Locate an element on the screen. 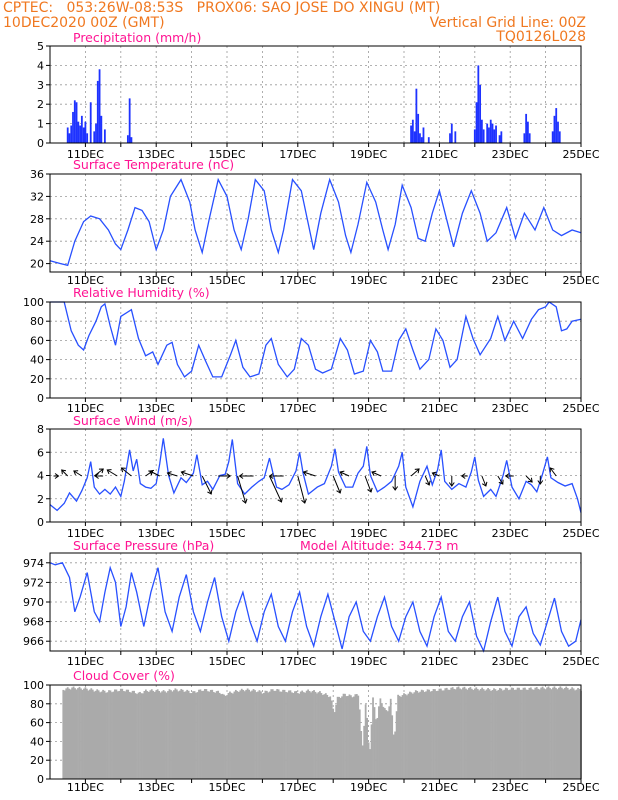 This screenshot has height=800, width=618. cloud-xtick-label: 15DEC is located at coordinates (226, 787).